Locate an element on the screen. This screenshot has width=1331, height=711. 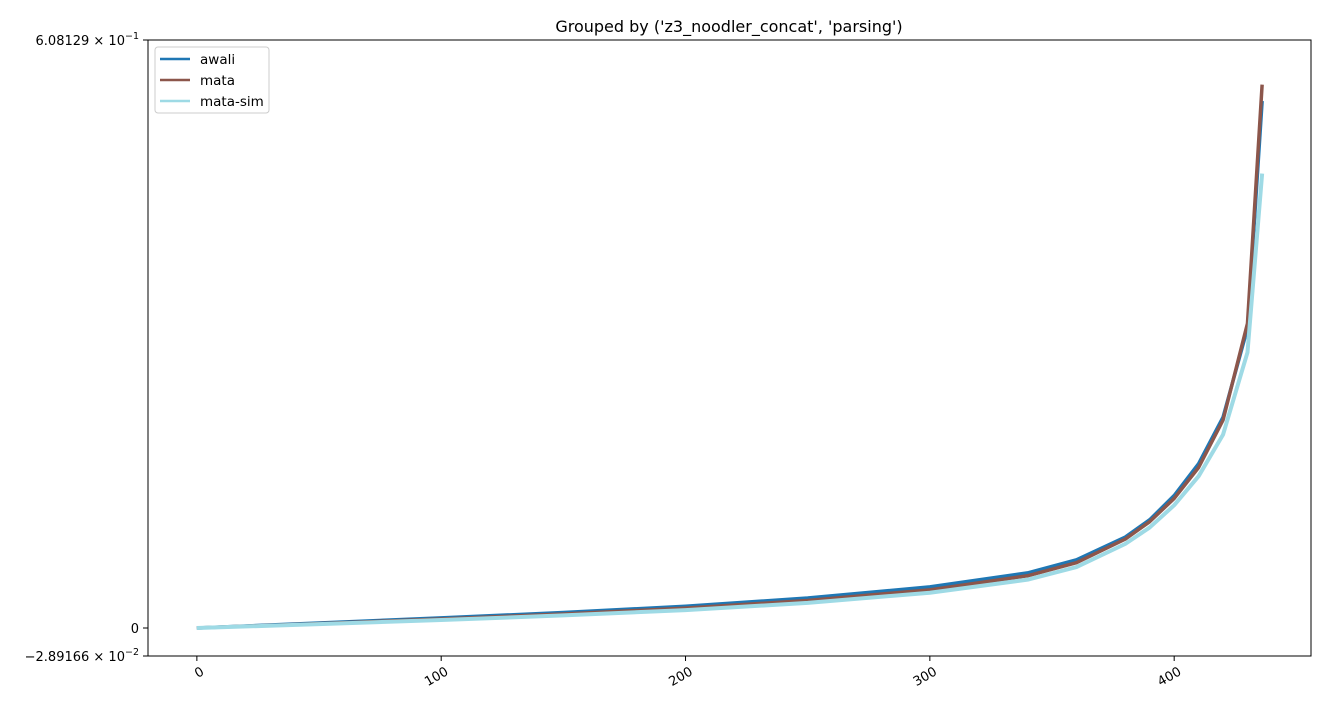
x-tick-label-300: 300 is located at coordinates (925, 676).